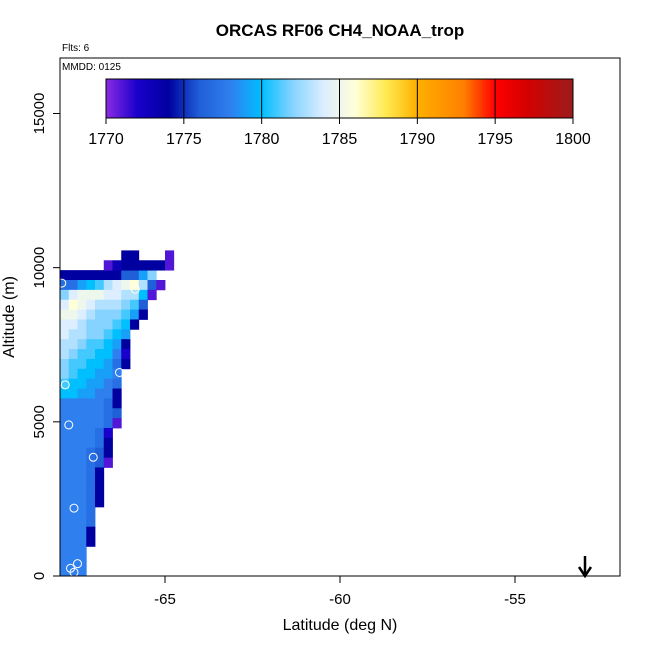 This screenshot has width=650, height=650. Describe the element at coordinates (418, 139) in the screenshot. I see `colorbar-tick-label: 1790` at that location.